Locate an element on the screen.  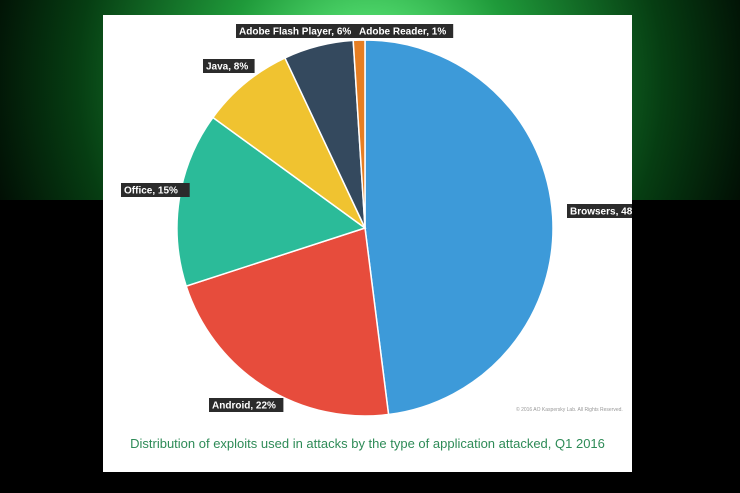
pie-slice-office is located at coordinates (271, 202).